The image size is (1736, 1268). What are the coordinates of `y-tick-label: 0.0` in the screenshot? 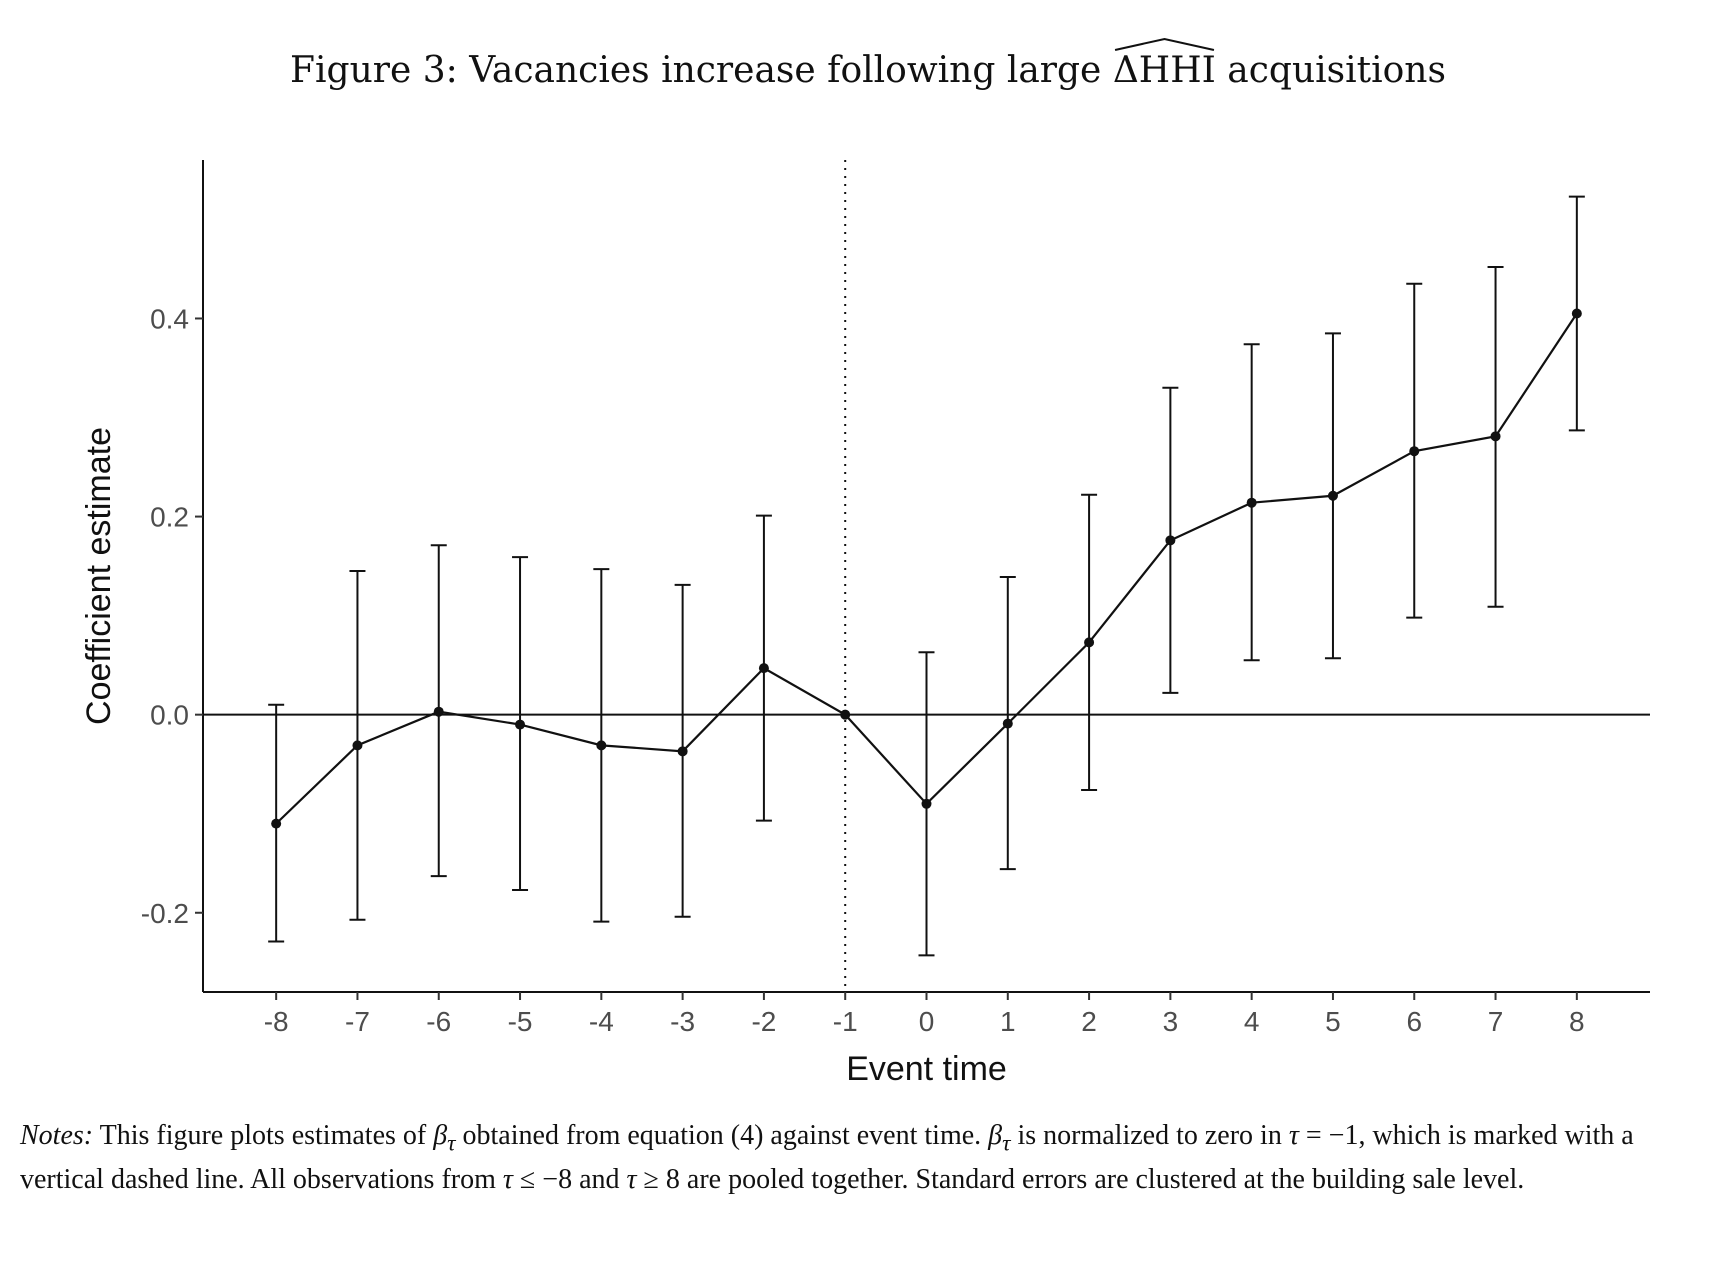 It's located at (169, 715).